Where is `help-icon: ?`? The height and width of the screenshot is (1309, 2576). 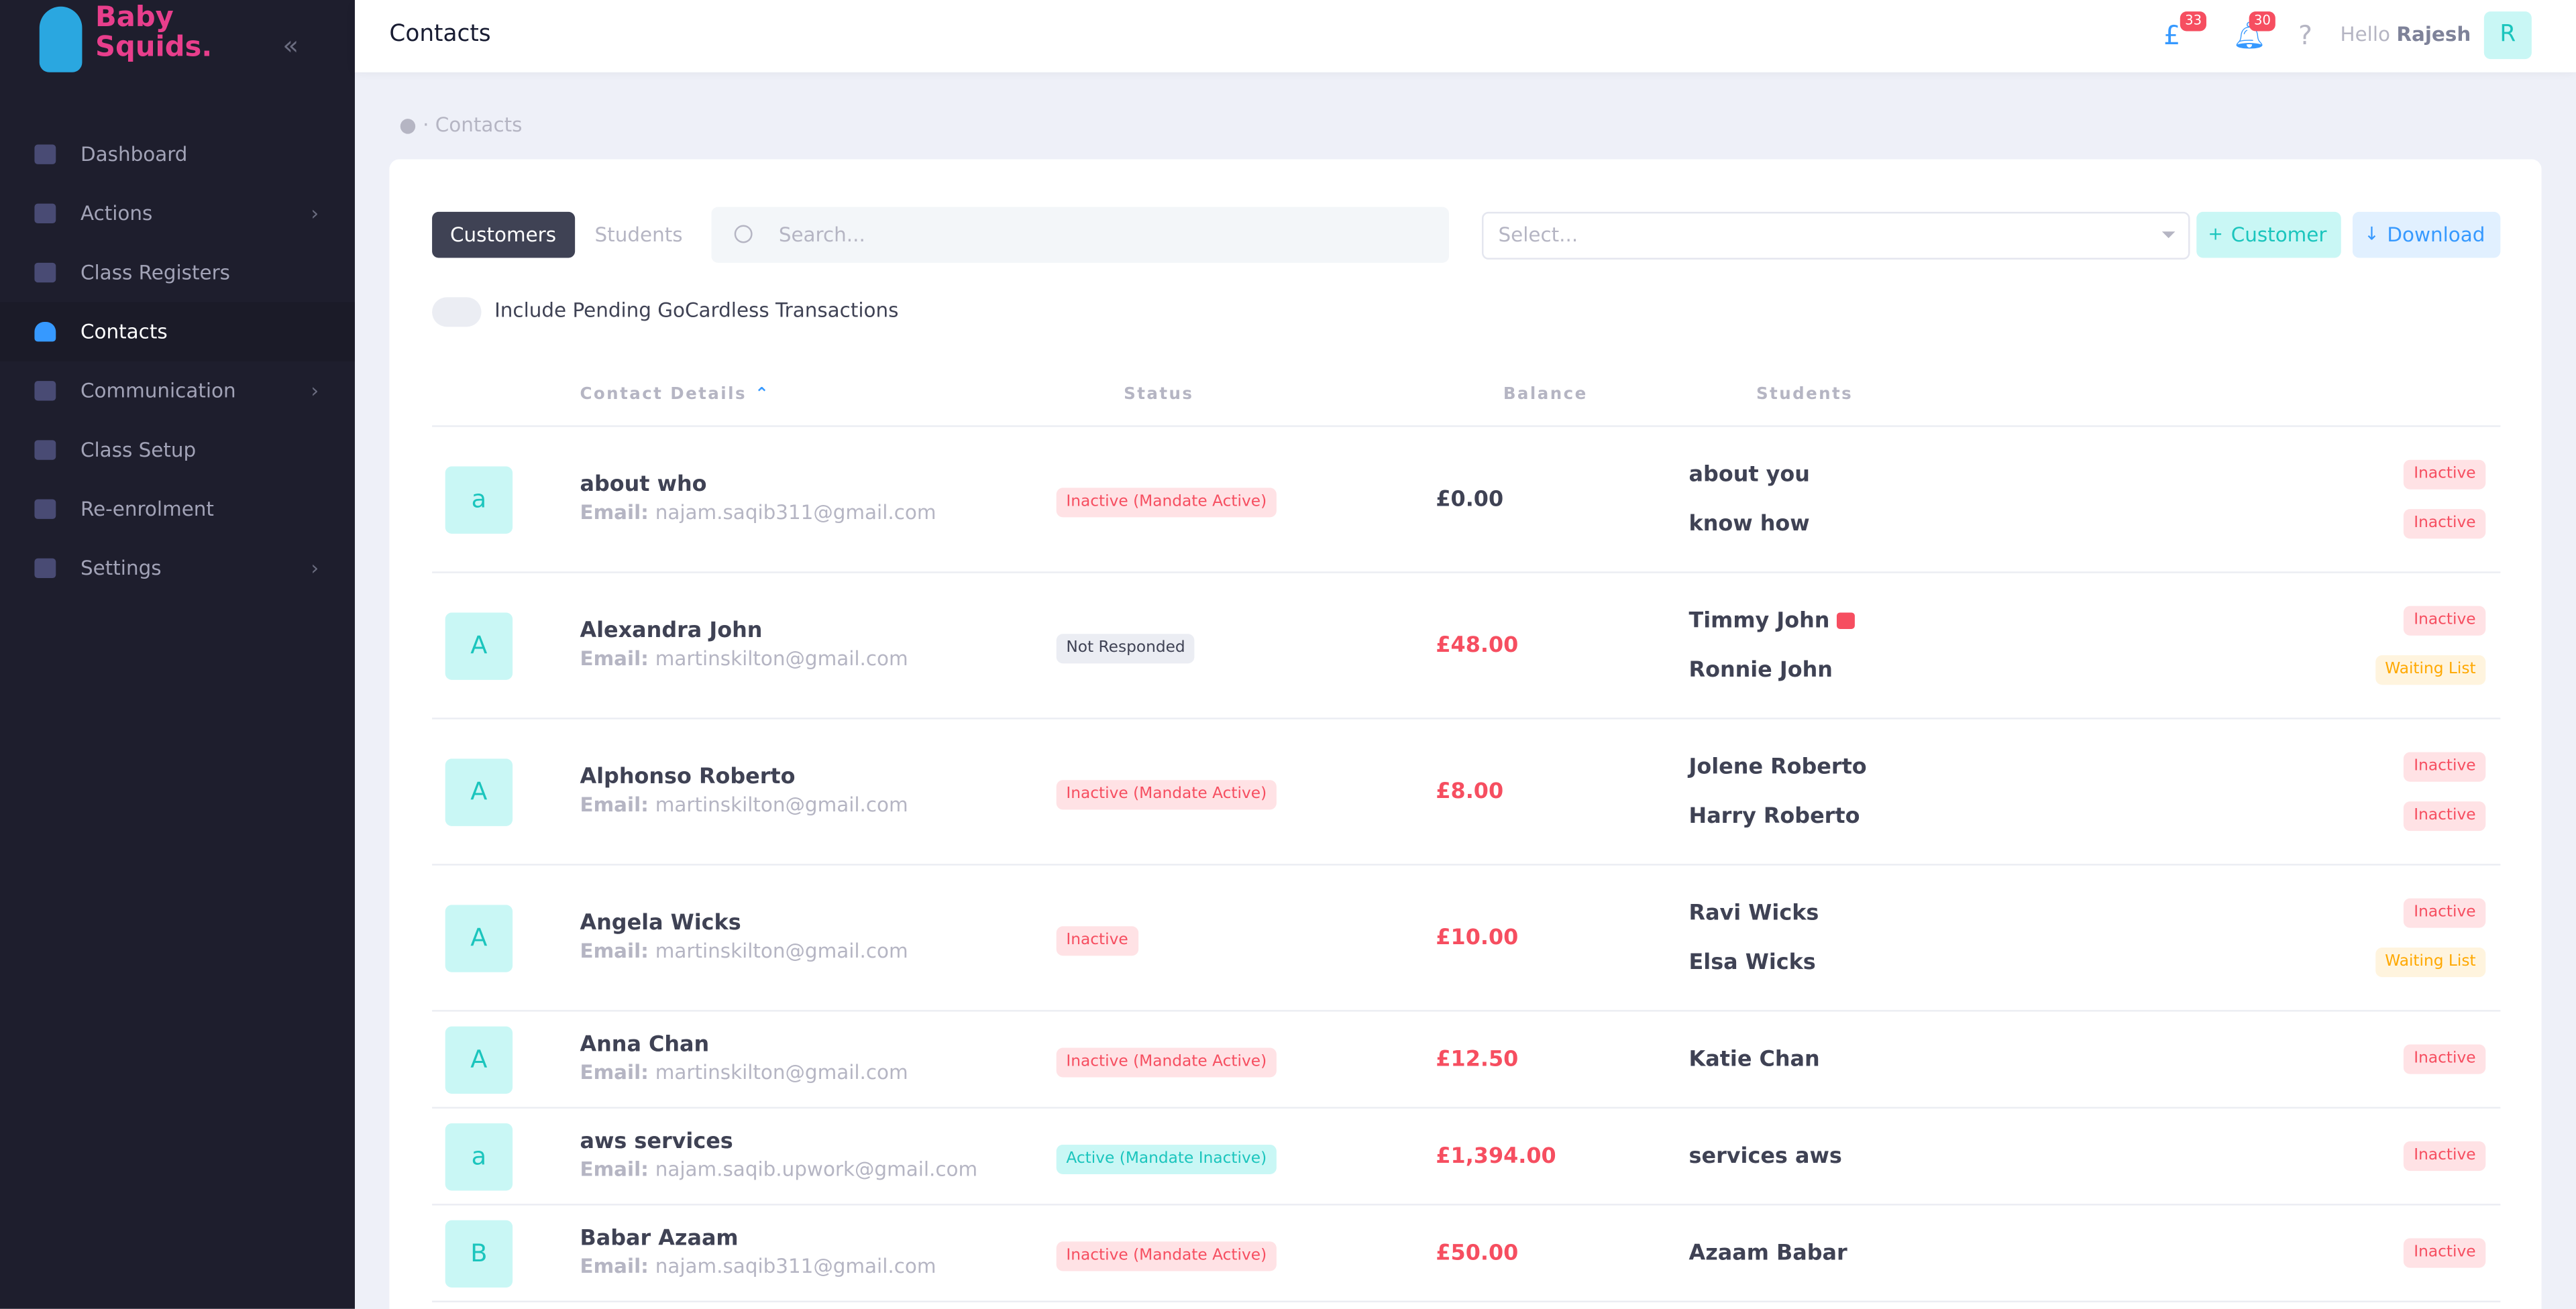 help-icon: ? is located at coordinates (2305, 35).